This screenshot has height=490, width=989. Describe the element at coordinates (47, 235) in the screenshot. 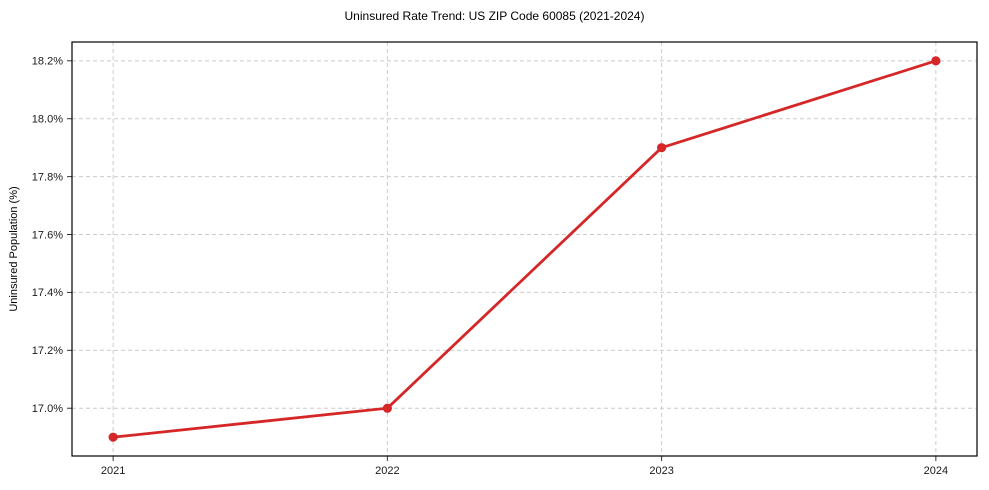

I see `y-tick-label: 17.6%` at that location.